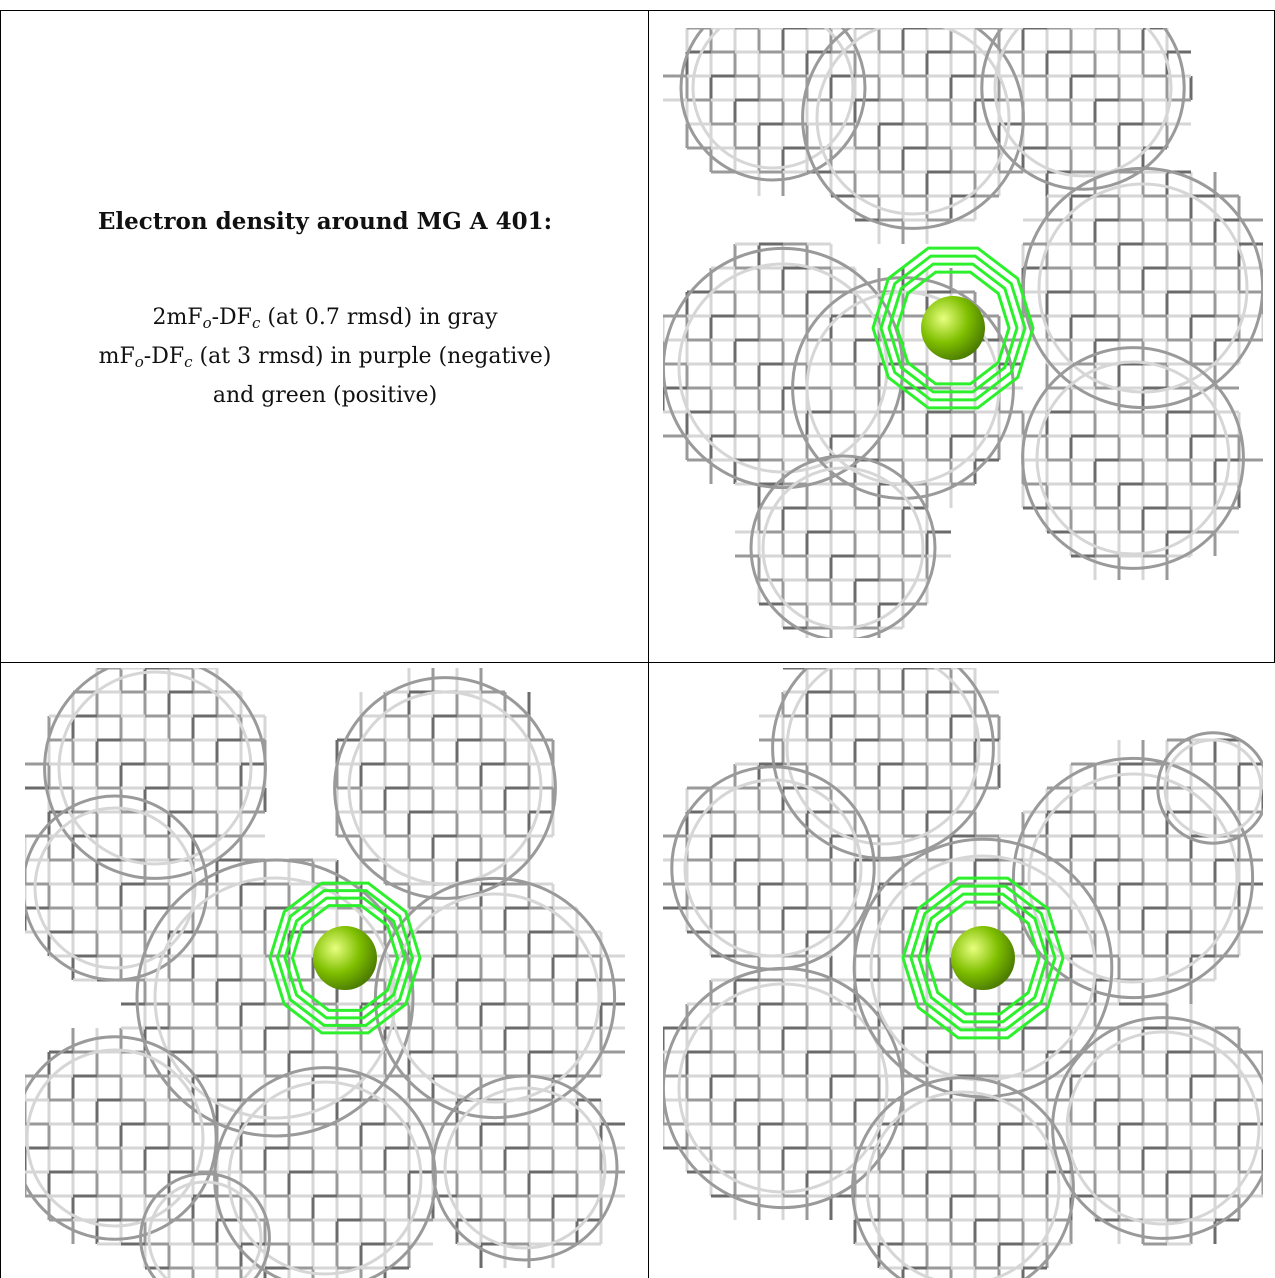 Image resolution: width=1275 pixels, height=1278 pixels. I want to click on table-row-separator, so click(637, 662).